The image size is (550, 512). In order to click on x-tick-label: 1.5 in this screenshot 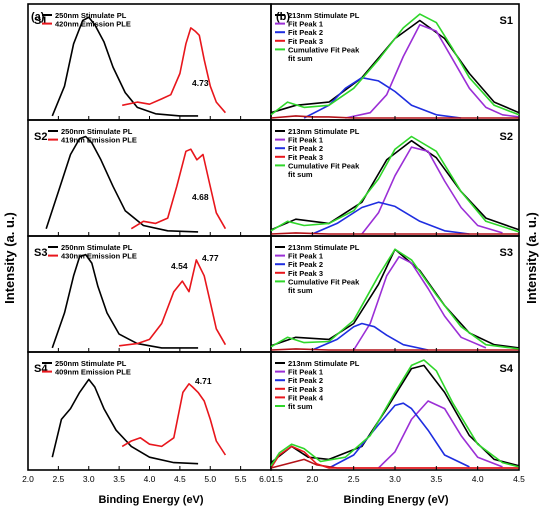, I will do `click(277, 479)`.